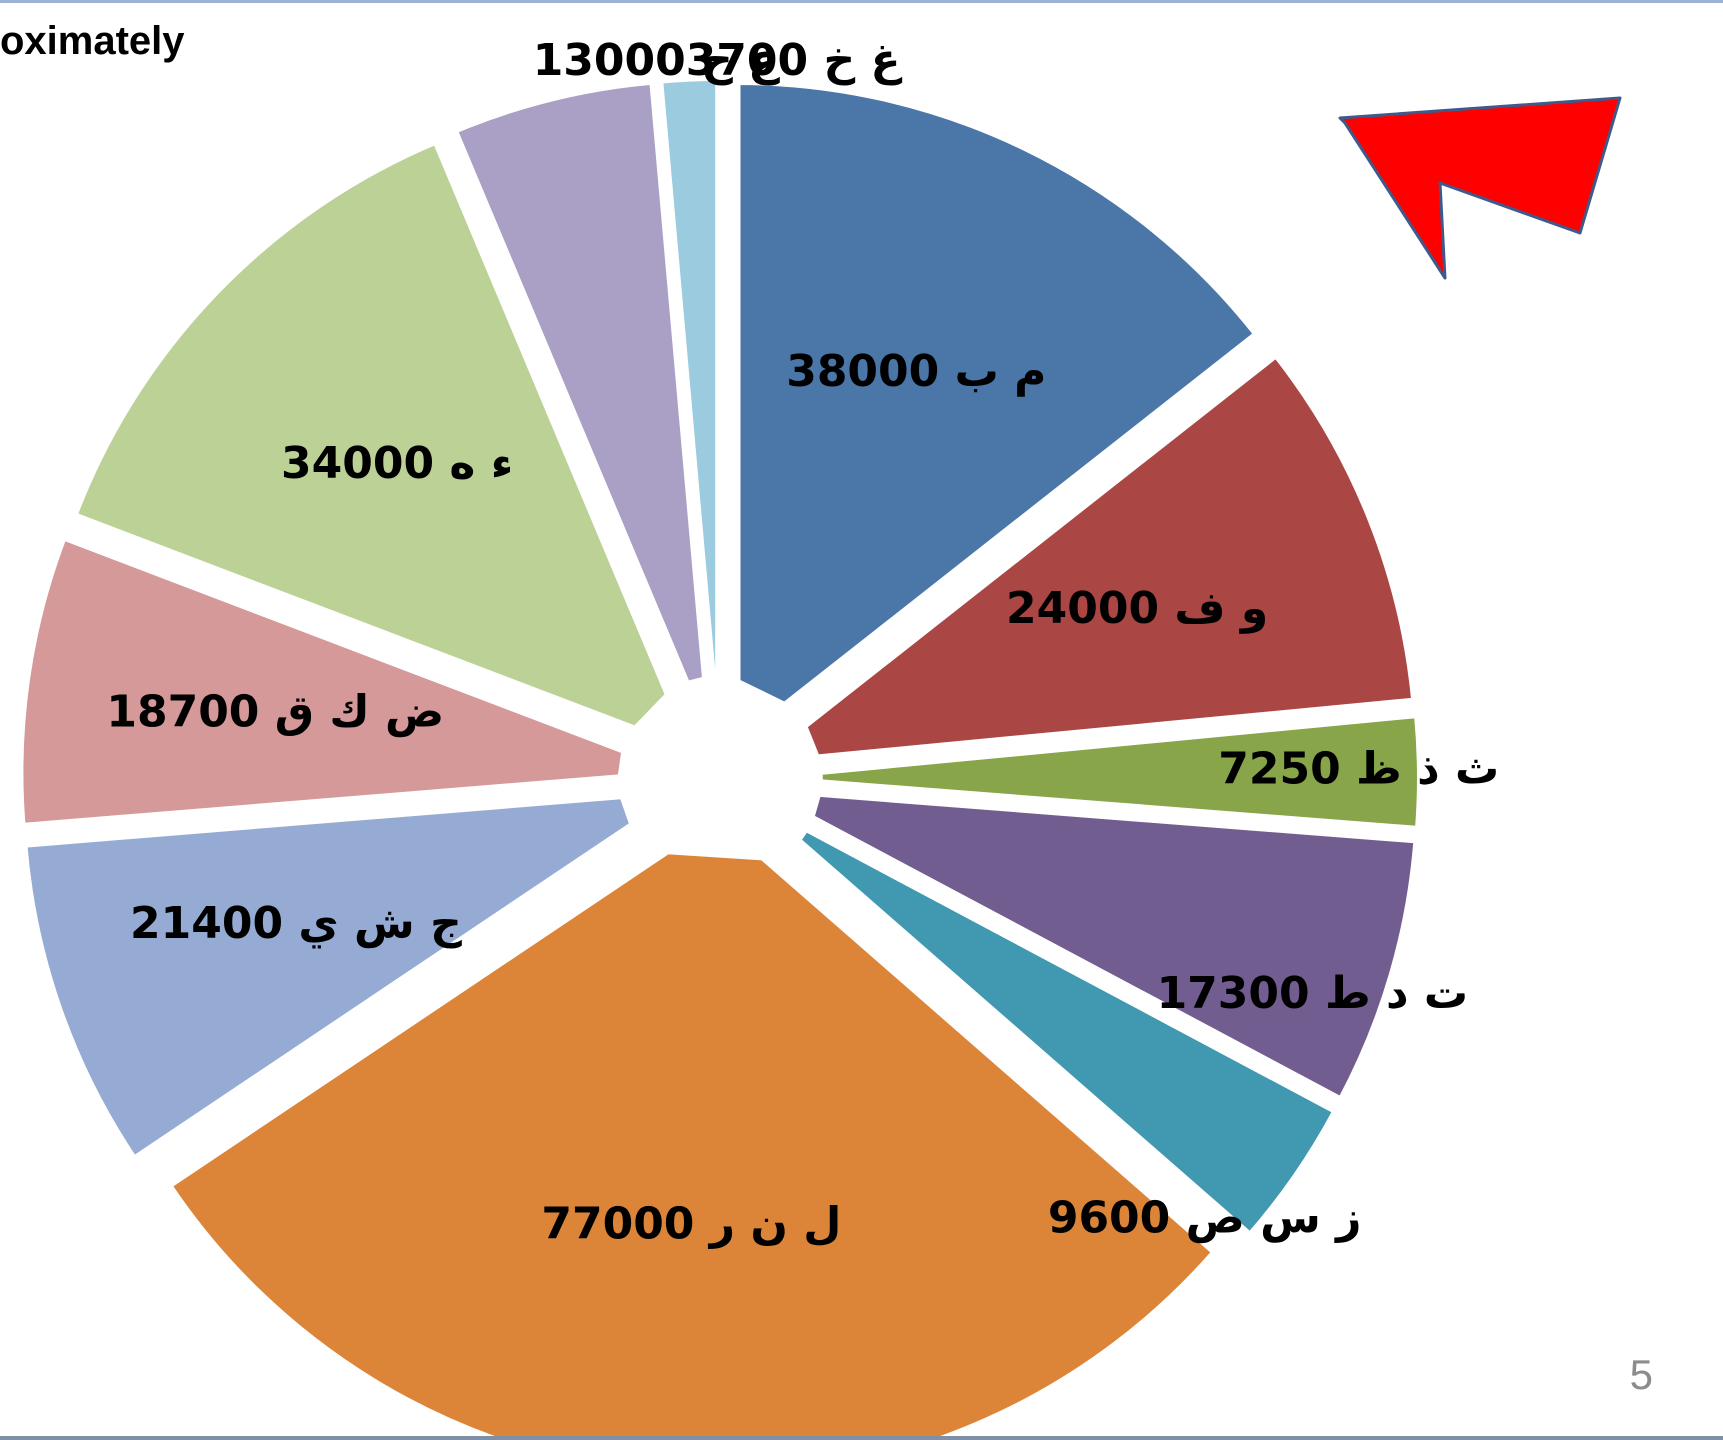 The width and height of the screenshot is (1723, 1440). I want to click on pie-slice-label: ج ش ي 21400, so click(296, 923).